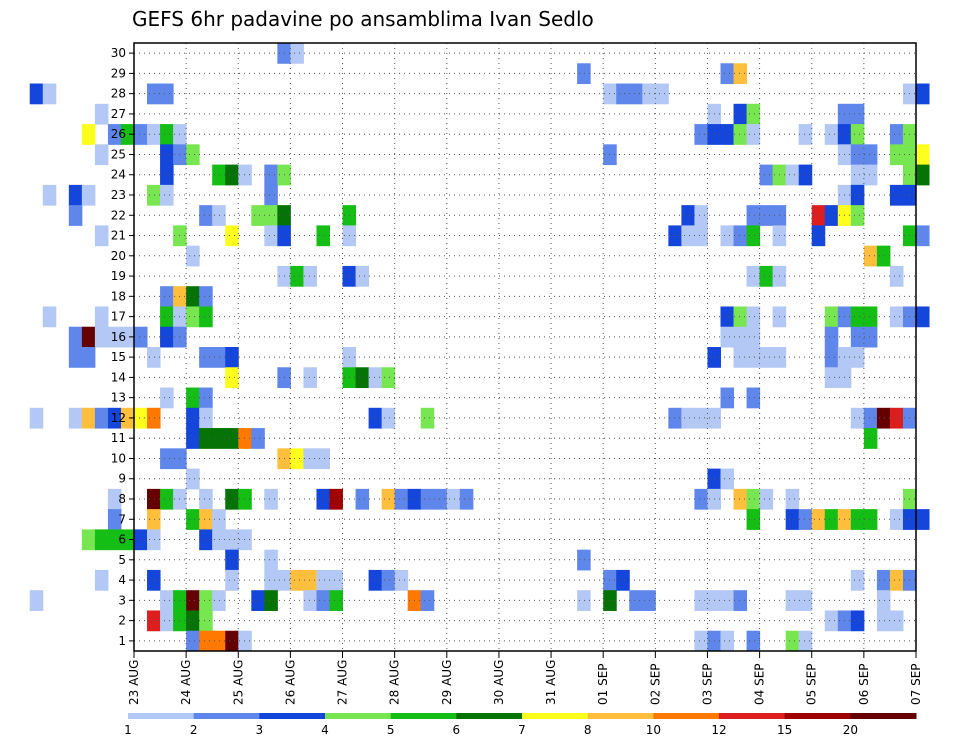 The width and height of the screenshot is (960, 742). What do you see at coordinates (118, 337) in the screenshot?
I see `y-tick-label: 16` at bounding box center [118, 337].